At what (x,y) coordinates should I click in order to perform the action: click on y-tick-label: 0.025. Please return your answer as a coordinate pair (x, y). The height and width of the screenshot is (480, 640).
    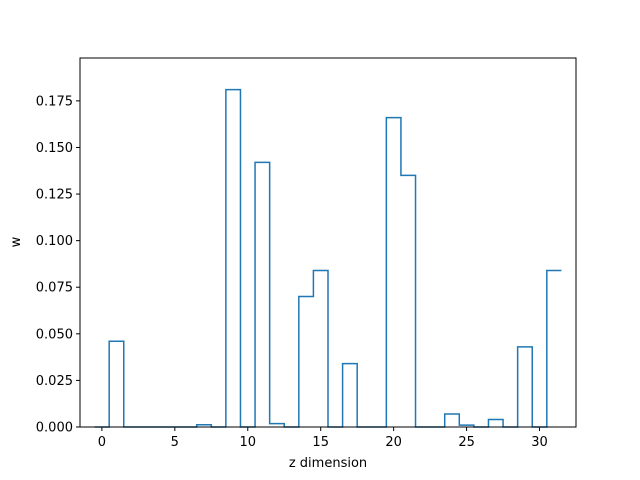
    Looking at the image, I should click on (54, 381).